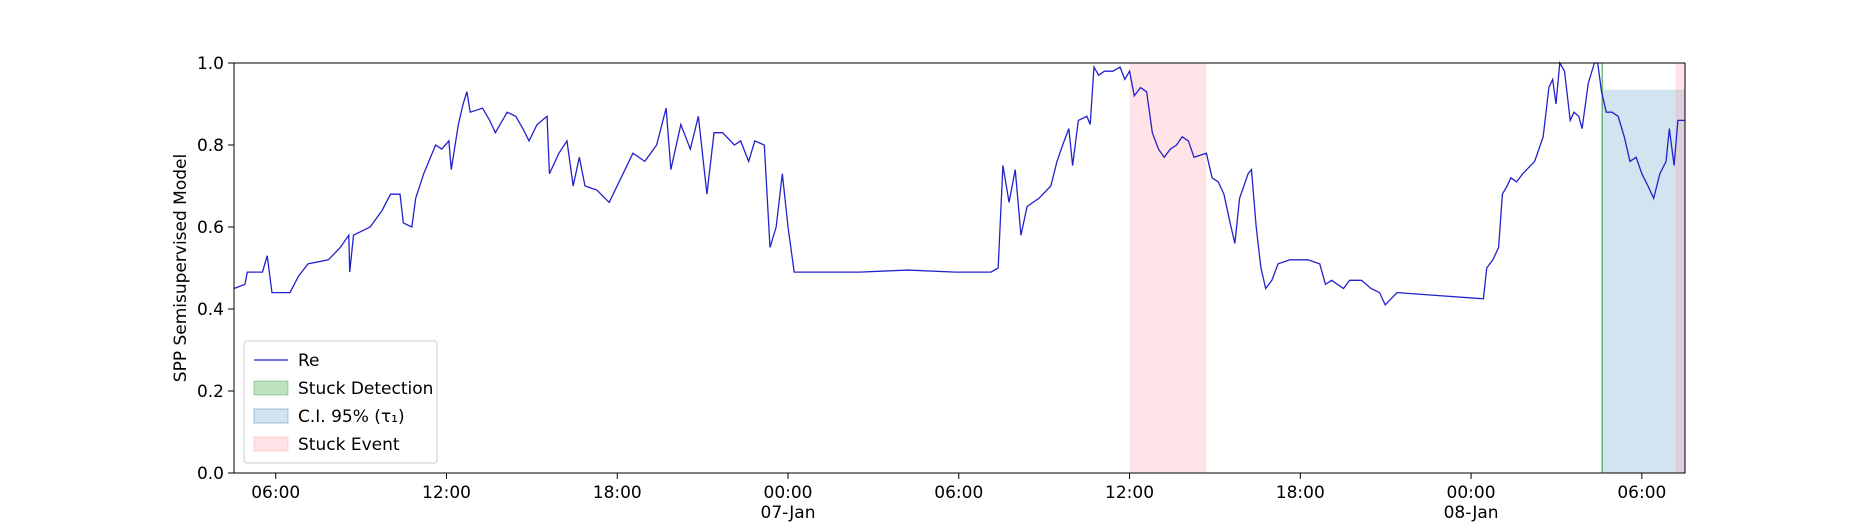 This screenshot has height=525, width=1850. I want to click on y-tick-label: 0.2, so click(210, 392).